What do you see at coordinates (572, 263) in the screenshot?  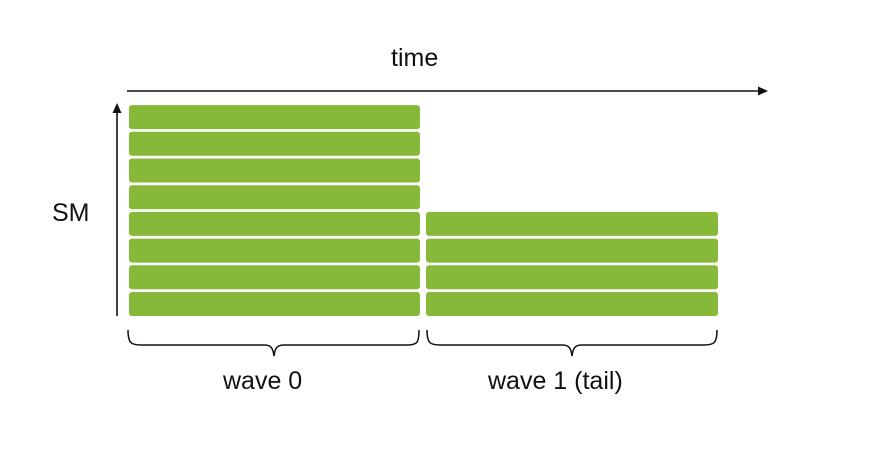 I see `wave-1-blocks` at bounding box center [572, 263].